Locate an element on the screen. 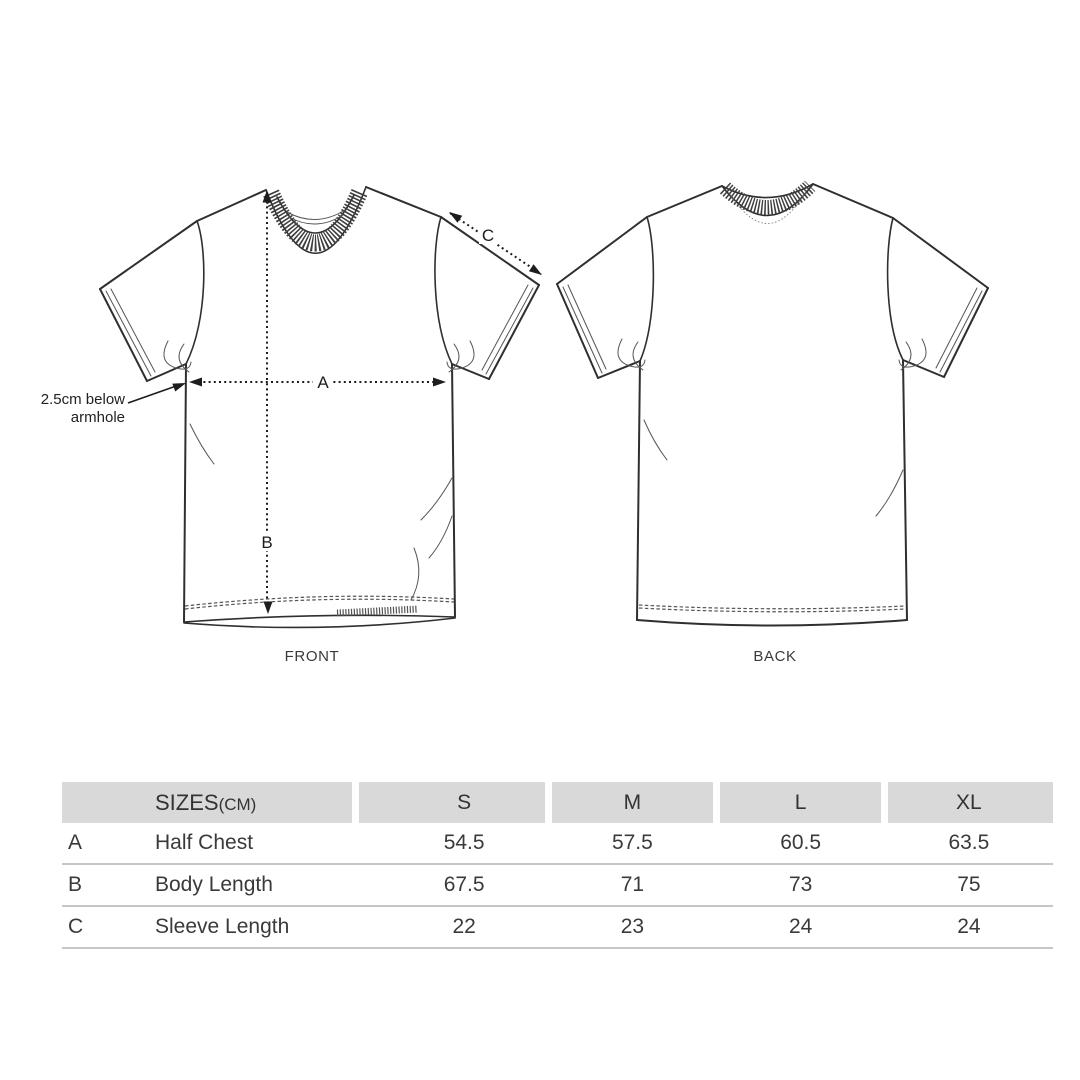  front-view-label: FRONT is located at coordinates (312, 656).